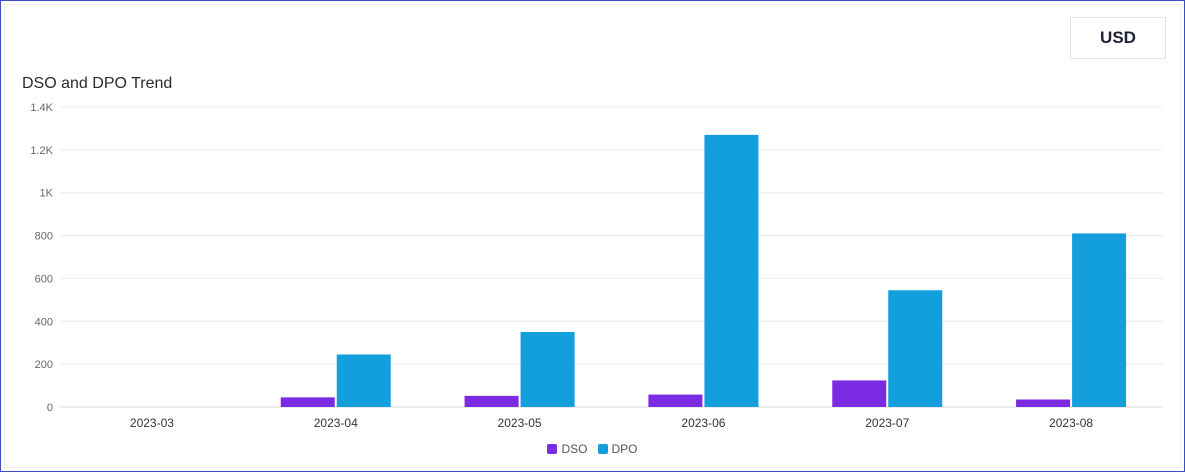 The width and height of the screenshot is (1185, 472). What do you see at coordinates (44, 279) in the screenshot?
I see `y-tick-label: 600` at bounding box center [44, 279].